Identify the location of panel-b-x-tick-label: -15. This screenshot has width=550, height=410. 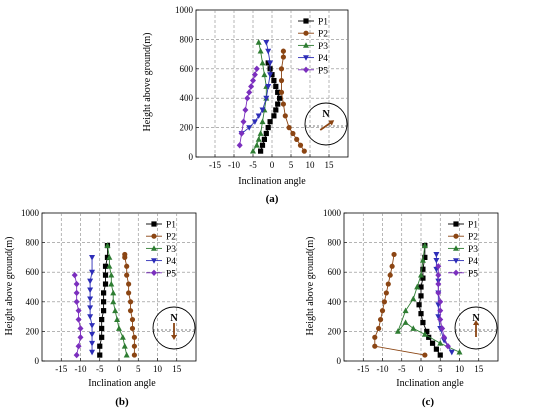
(61, 369).